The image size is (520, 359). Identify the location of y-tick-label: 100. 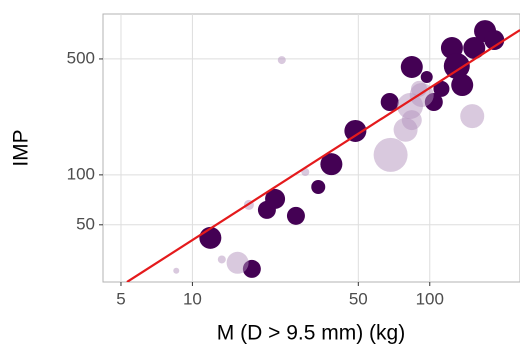
(81, 173).